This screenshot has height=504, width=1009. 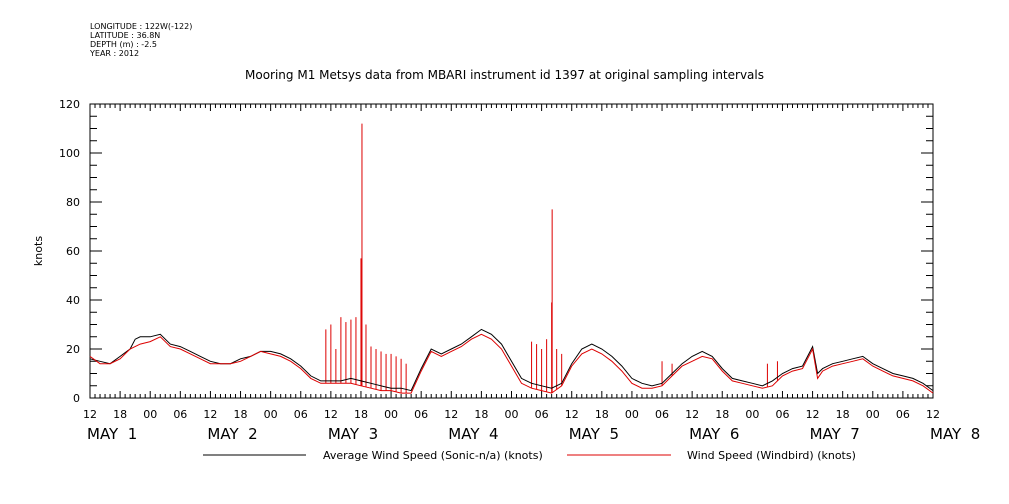 What do you see at coordinates (714, 434) in the screenshot?
I see `x-day-label: MAY 6` at bounding box center [714, 434].